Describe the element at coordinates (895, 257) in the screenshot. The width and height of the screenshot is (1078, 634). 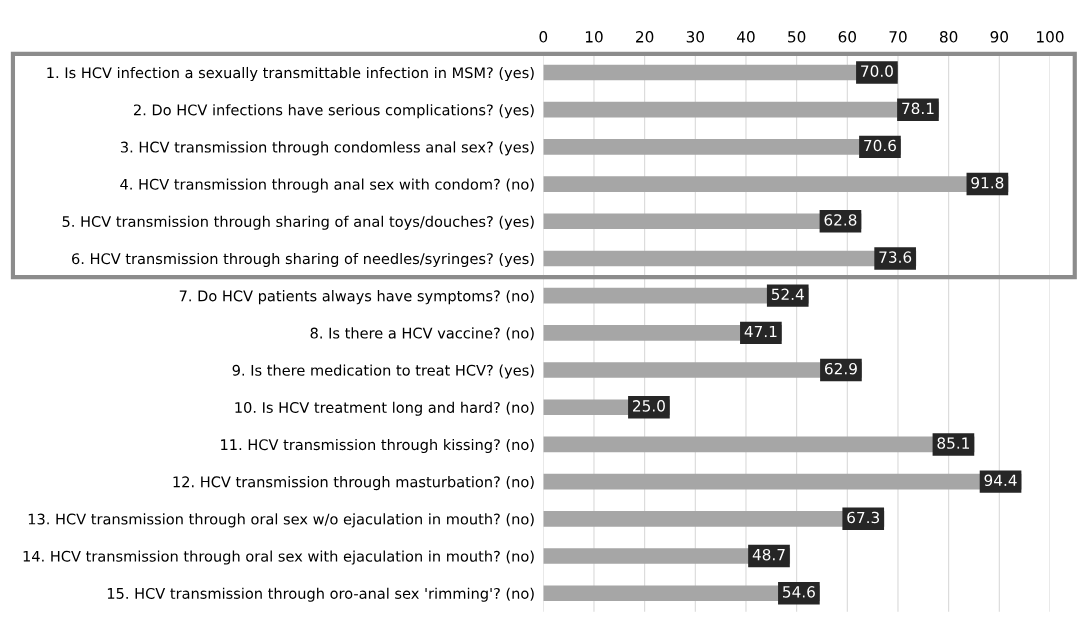
I see `data-label: 73.6` at that location.